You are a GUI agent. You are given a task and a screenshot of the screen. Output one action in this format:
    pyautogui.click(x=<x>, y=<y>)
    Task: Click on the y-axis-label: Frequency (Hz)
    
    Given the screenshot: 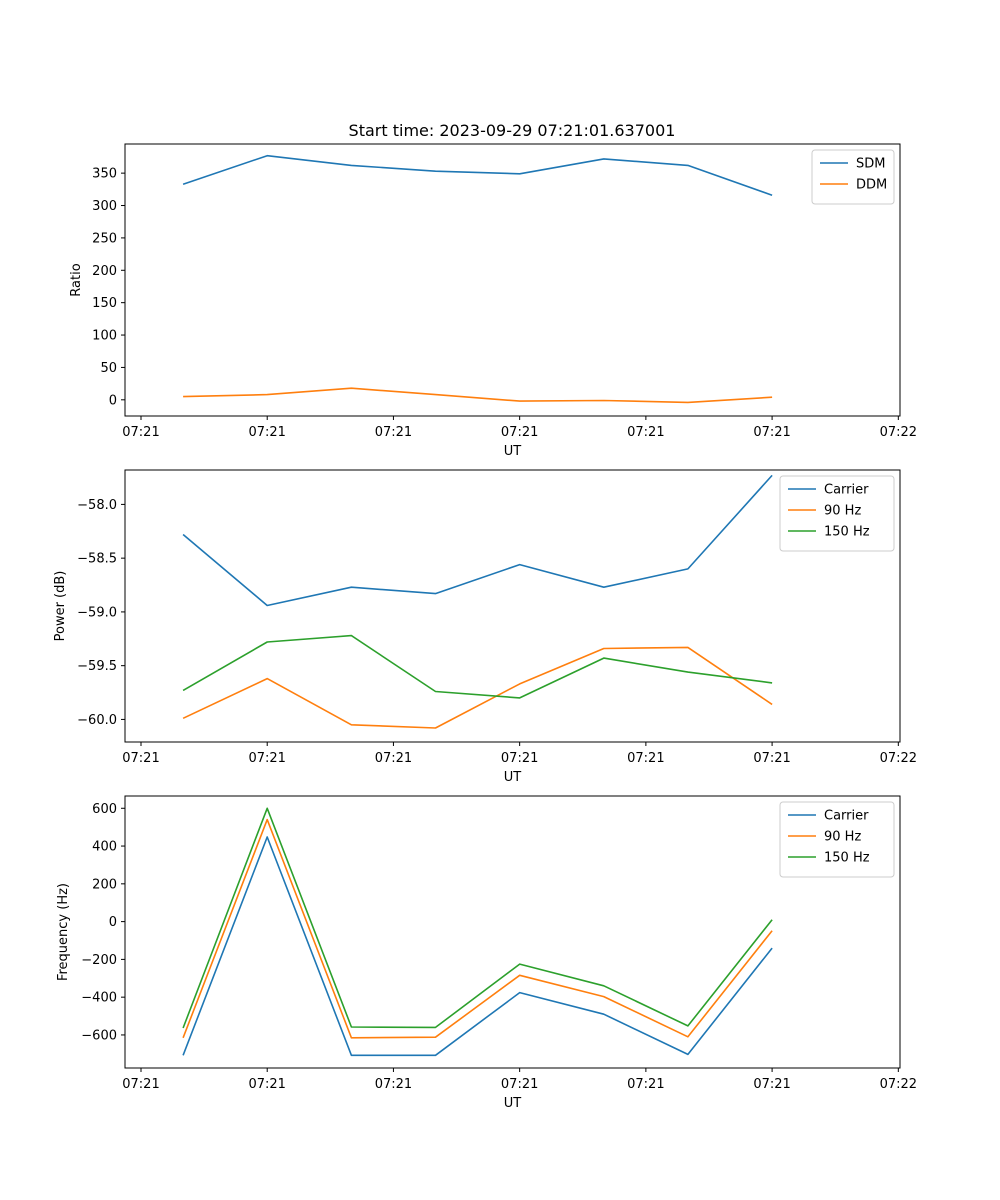 What is the action you would take?
    pyautogui.click(x=63, y=932)
    